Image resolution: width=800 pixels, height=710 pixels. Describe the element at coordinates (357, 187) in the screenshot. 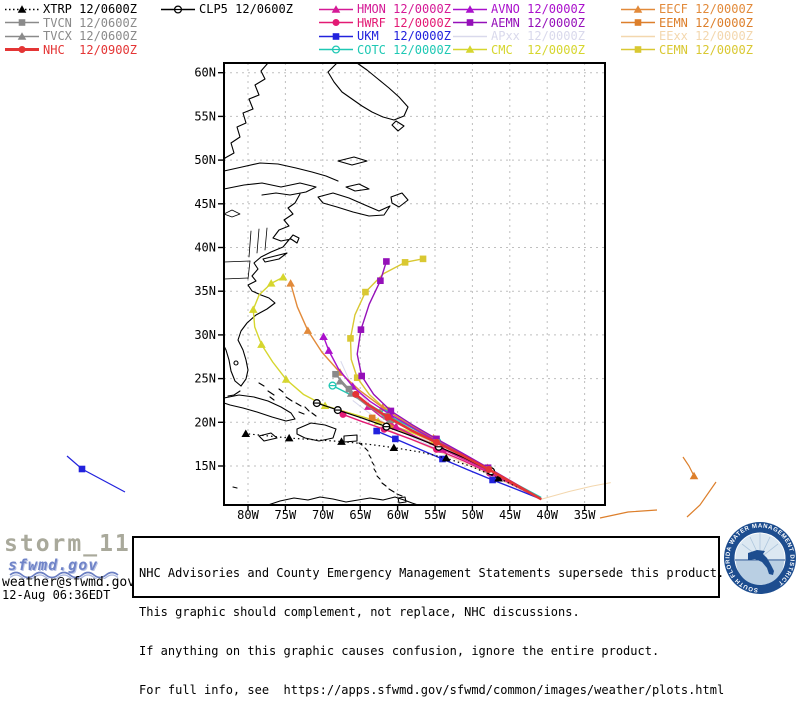

I see `island-pei` at that location.